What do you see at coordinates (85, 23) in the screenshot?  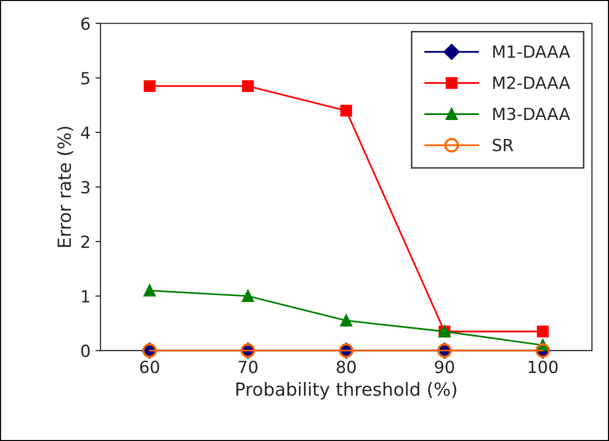 I see `y-tick-label: 6` at bounding box center [85, 23].